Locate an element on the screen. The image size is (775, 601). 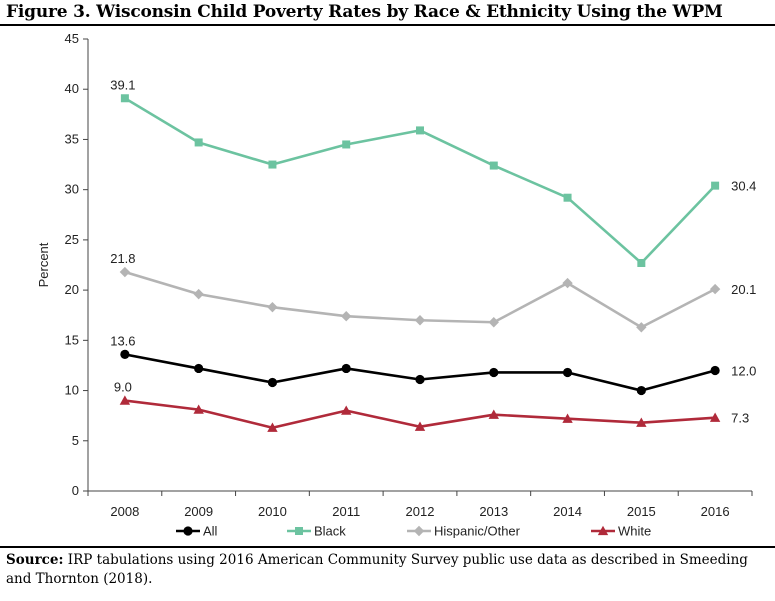
legend-label: All is located at coordinates (210, 531).